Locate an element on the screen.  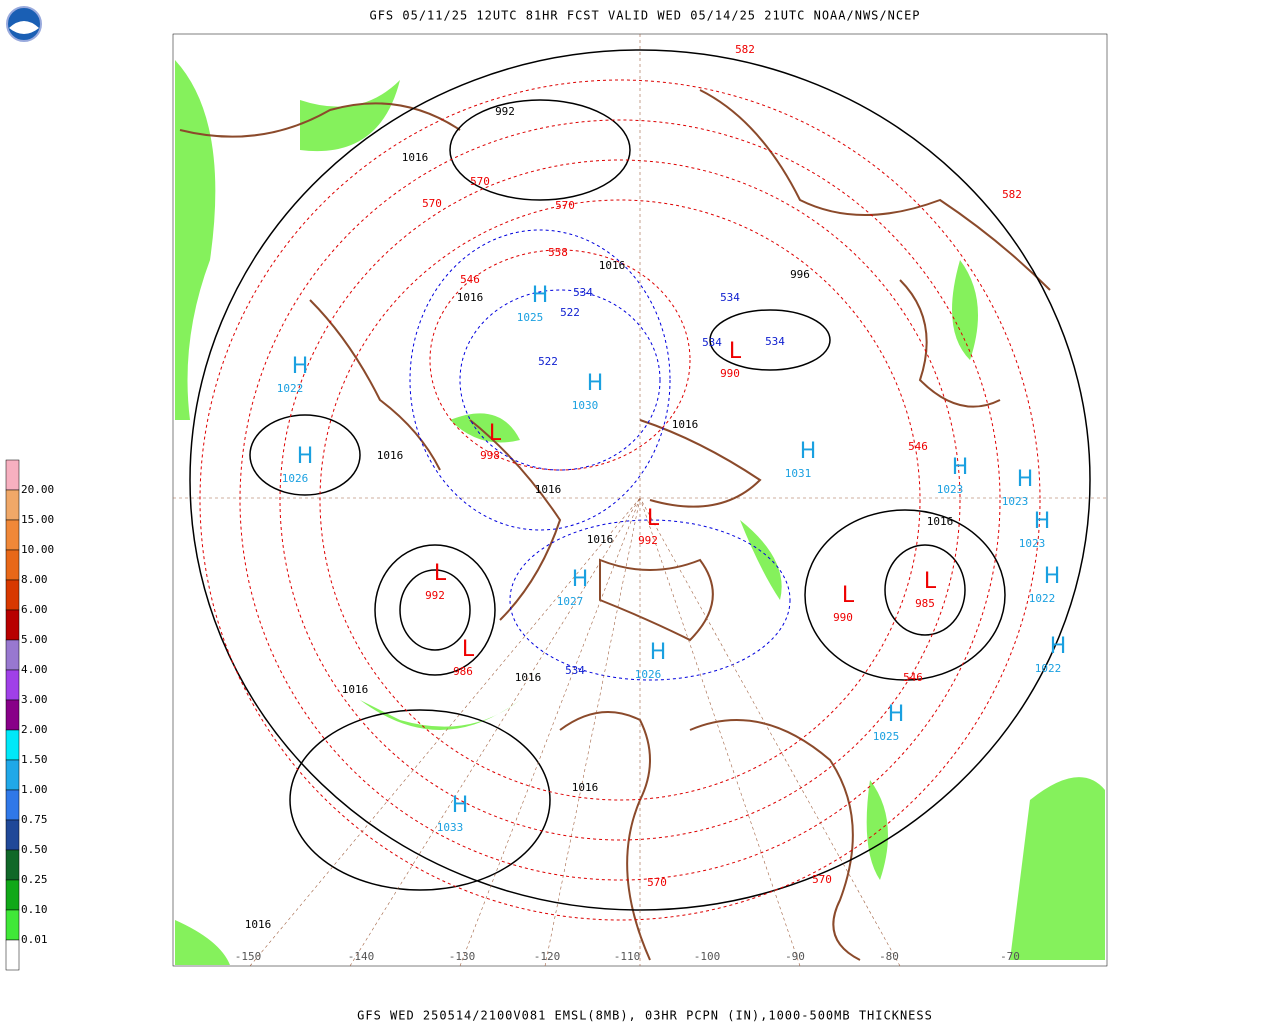
high-pressure: 1025 is located at coordinates (530, 317).